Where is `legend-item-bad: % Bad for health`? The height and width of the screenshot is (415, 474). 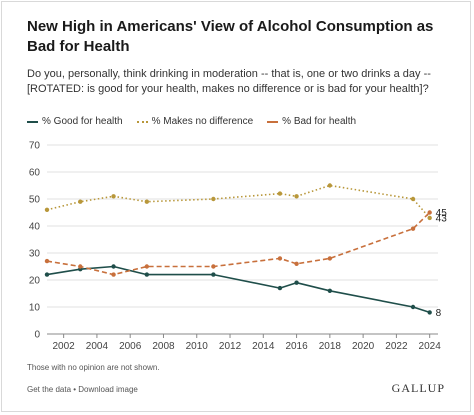 legend-item-bad: % Bad for health is located at coordinates (311, 121).